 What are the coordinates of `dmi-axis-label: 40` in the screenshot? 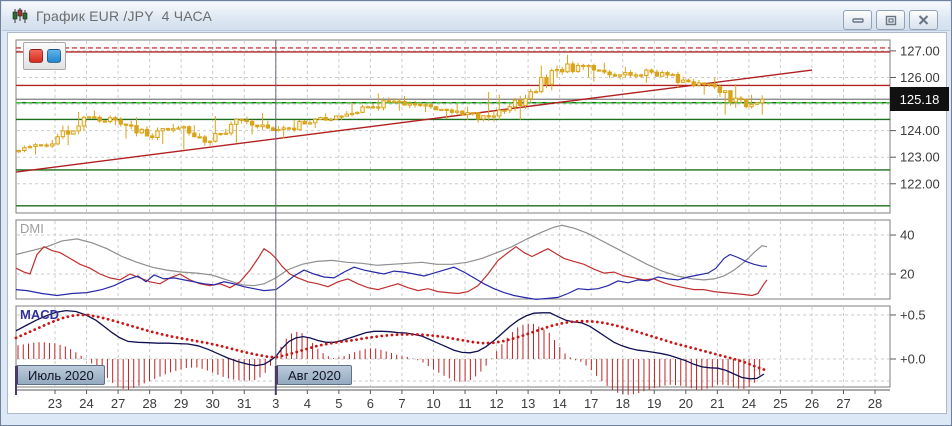 It's located at (907, 235).